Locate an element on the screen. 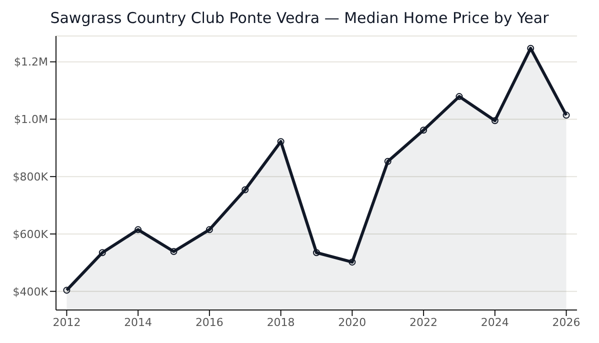  x-tick-label: 2018 is located at coordinates (280, 322).